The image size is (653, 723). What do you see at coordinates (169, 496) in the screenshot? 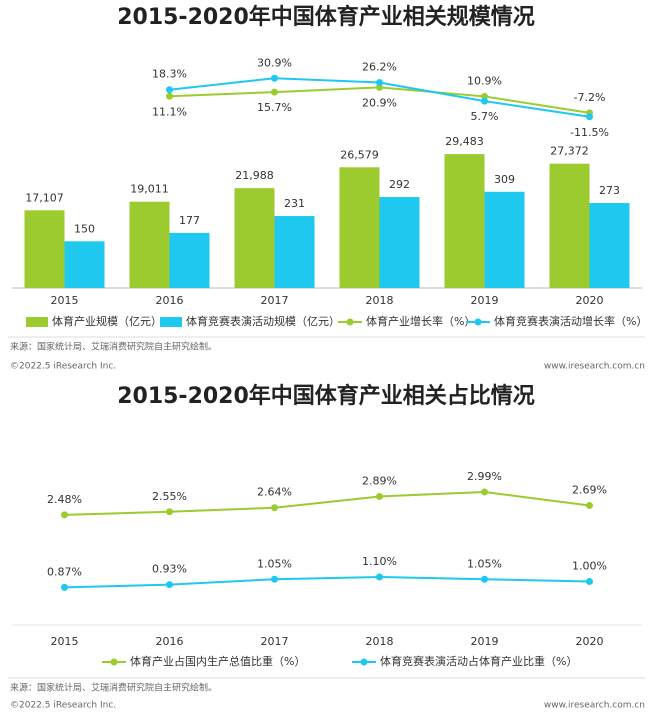
I see `value-label: 2.55%` at bounding box center [169, 496].